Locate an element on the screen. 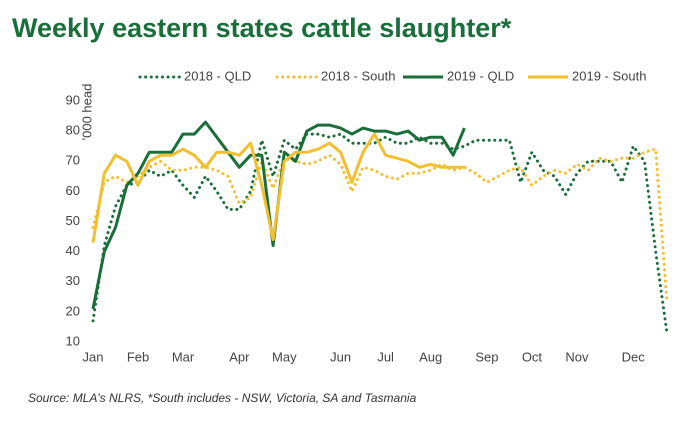  x-tick-label: Jun is located at coordinates (340, 356).